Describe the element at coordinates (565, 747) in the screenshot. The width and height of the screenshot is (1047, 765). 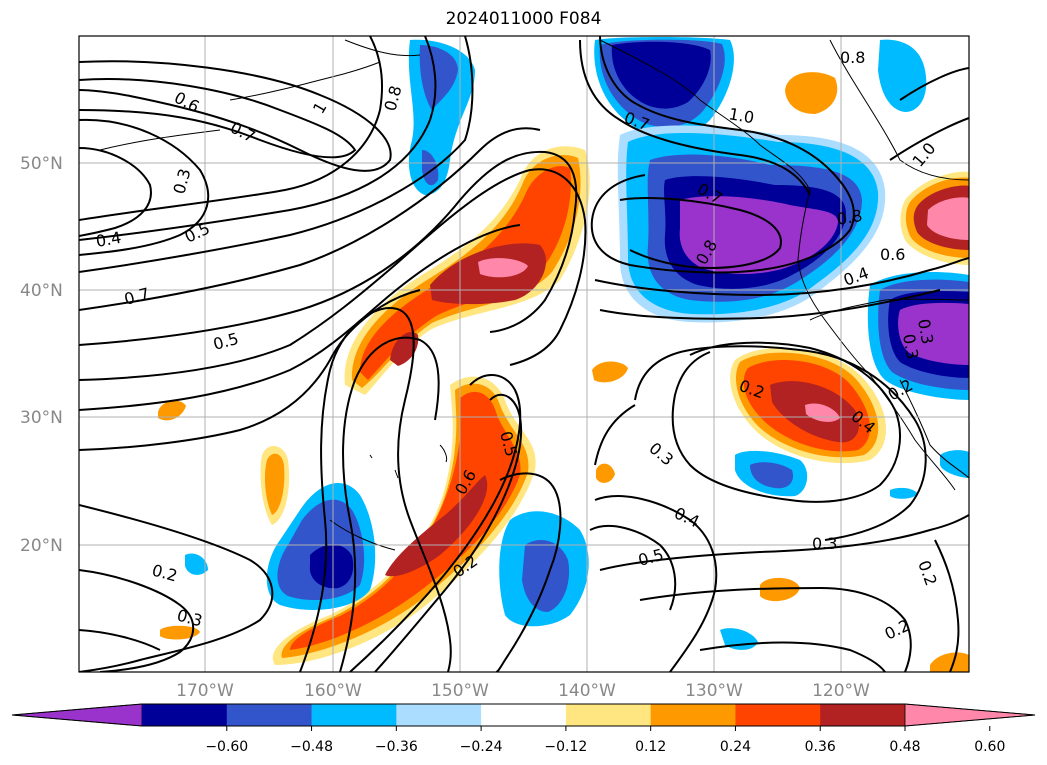
I see `colorbar-tick-label: −0.12` at that location.